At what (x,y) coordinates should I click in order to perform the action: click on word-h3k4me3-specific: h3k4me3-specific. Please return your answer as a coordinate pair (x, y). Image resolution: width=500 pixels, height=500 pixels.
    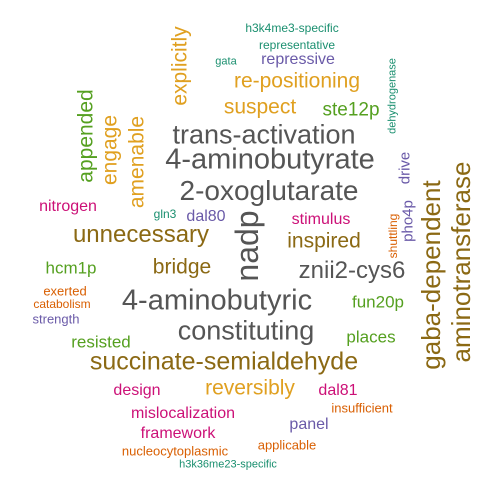
    Looking at the image, I should click on (292, 28).